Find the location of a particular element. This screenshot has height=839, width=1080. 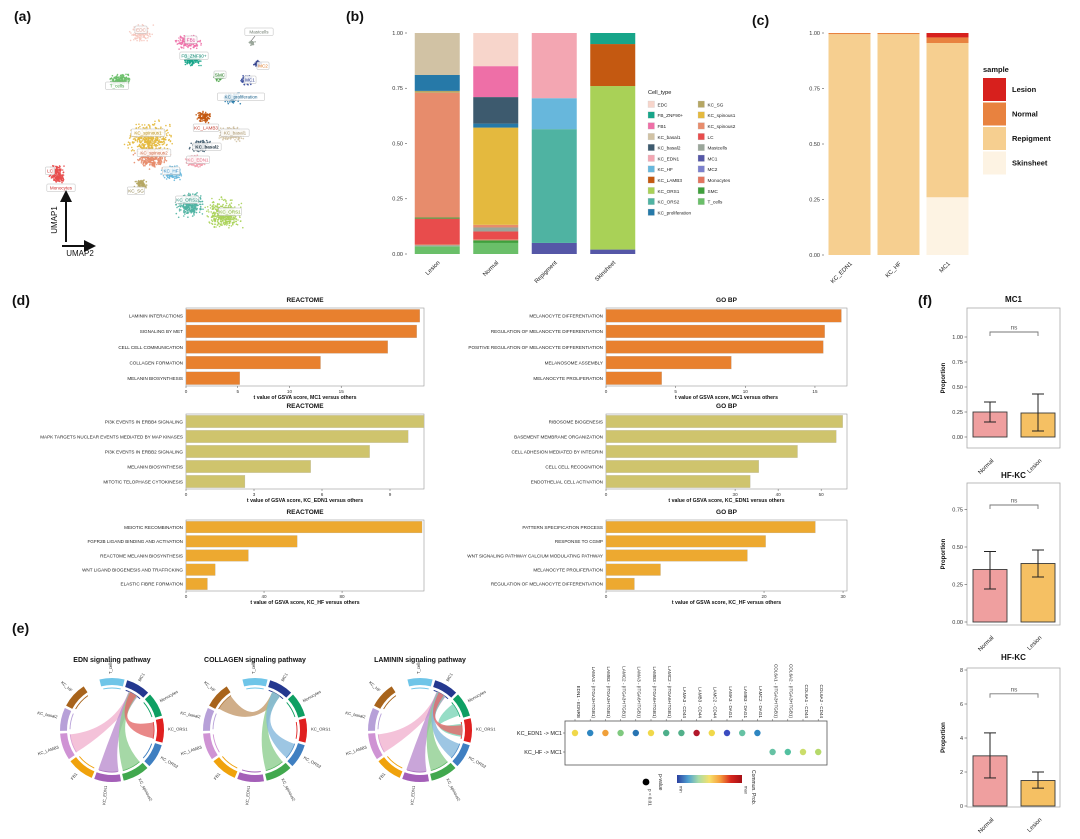

stack-segment-T_cells is located at coordinates (437, 250).